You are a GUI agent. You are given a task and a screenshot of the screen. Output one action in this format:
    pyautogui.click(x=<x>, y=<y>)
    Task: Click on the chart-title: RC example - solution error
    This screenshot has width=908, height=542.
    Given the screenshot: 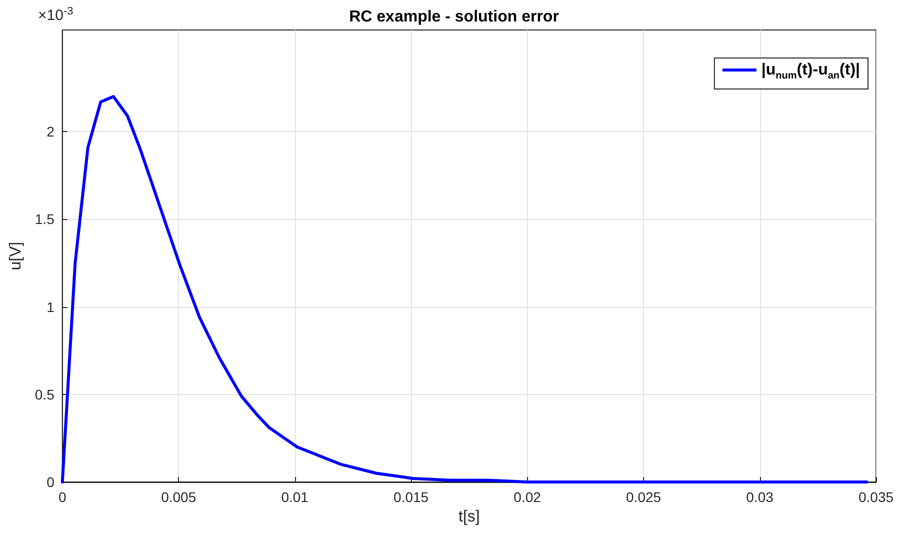 What is the action you would take?
    pyautogui.click(x=454, y=17)
    